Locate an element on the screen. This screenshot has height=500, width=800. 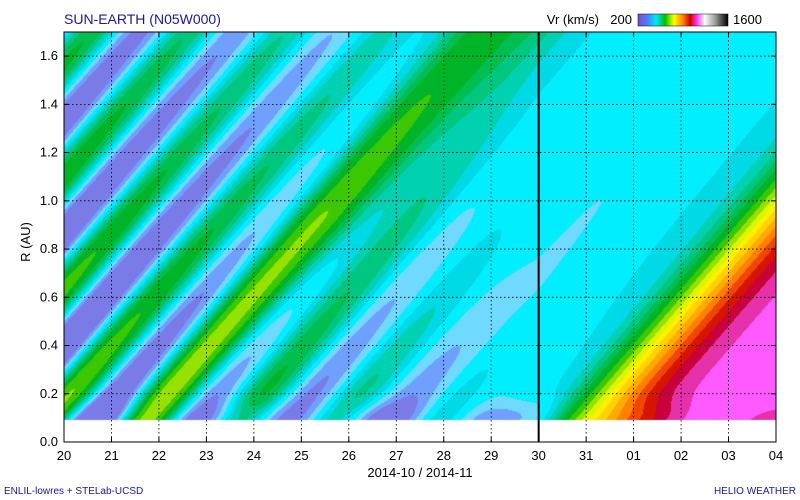
x-tick-label: 04 is located at coordinates (776, 455).